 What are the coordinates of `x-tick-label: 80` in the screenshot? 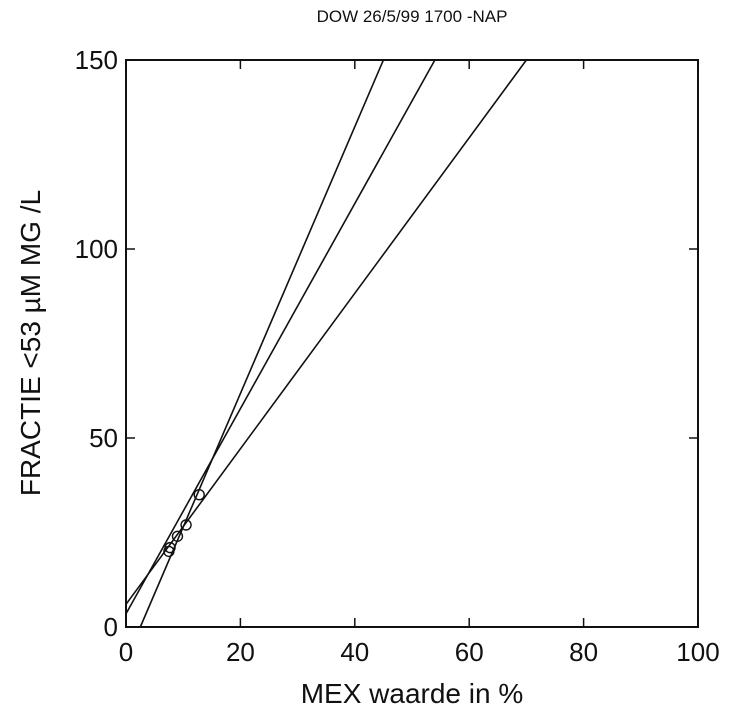 It's located at (583, 652).